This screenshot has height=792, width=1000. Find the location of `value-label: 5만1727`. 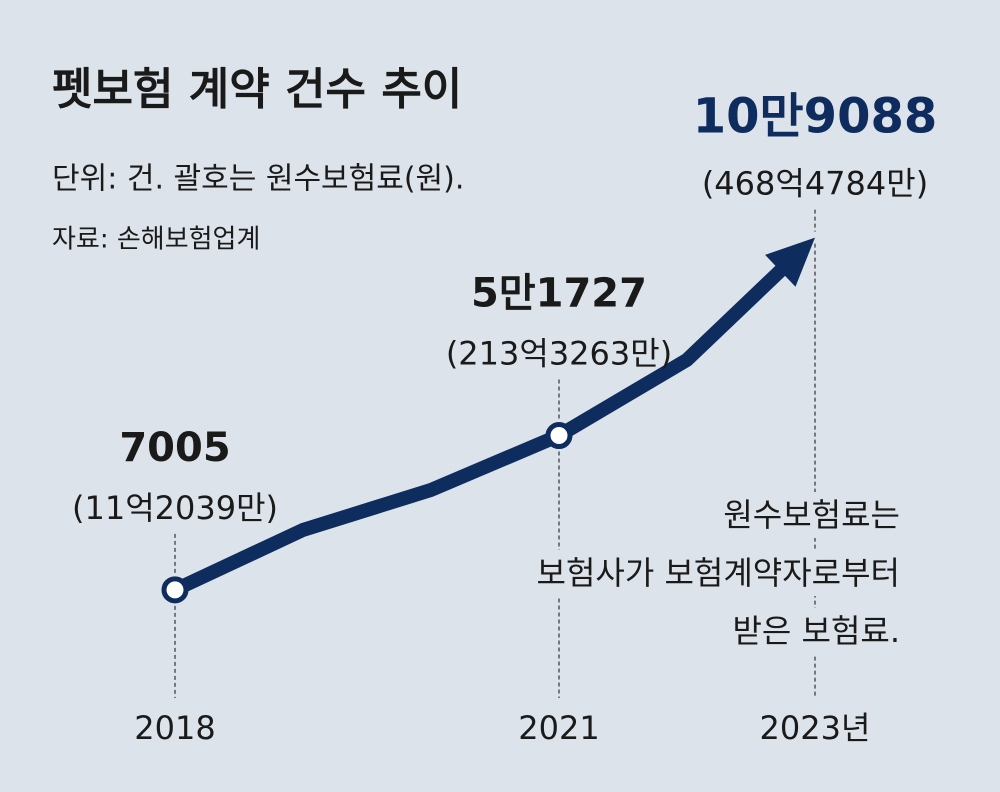

value-label: 5만1727 is located at coordinates (559, 294).